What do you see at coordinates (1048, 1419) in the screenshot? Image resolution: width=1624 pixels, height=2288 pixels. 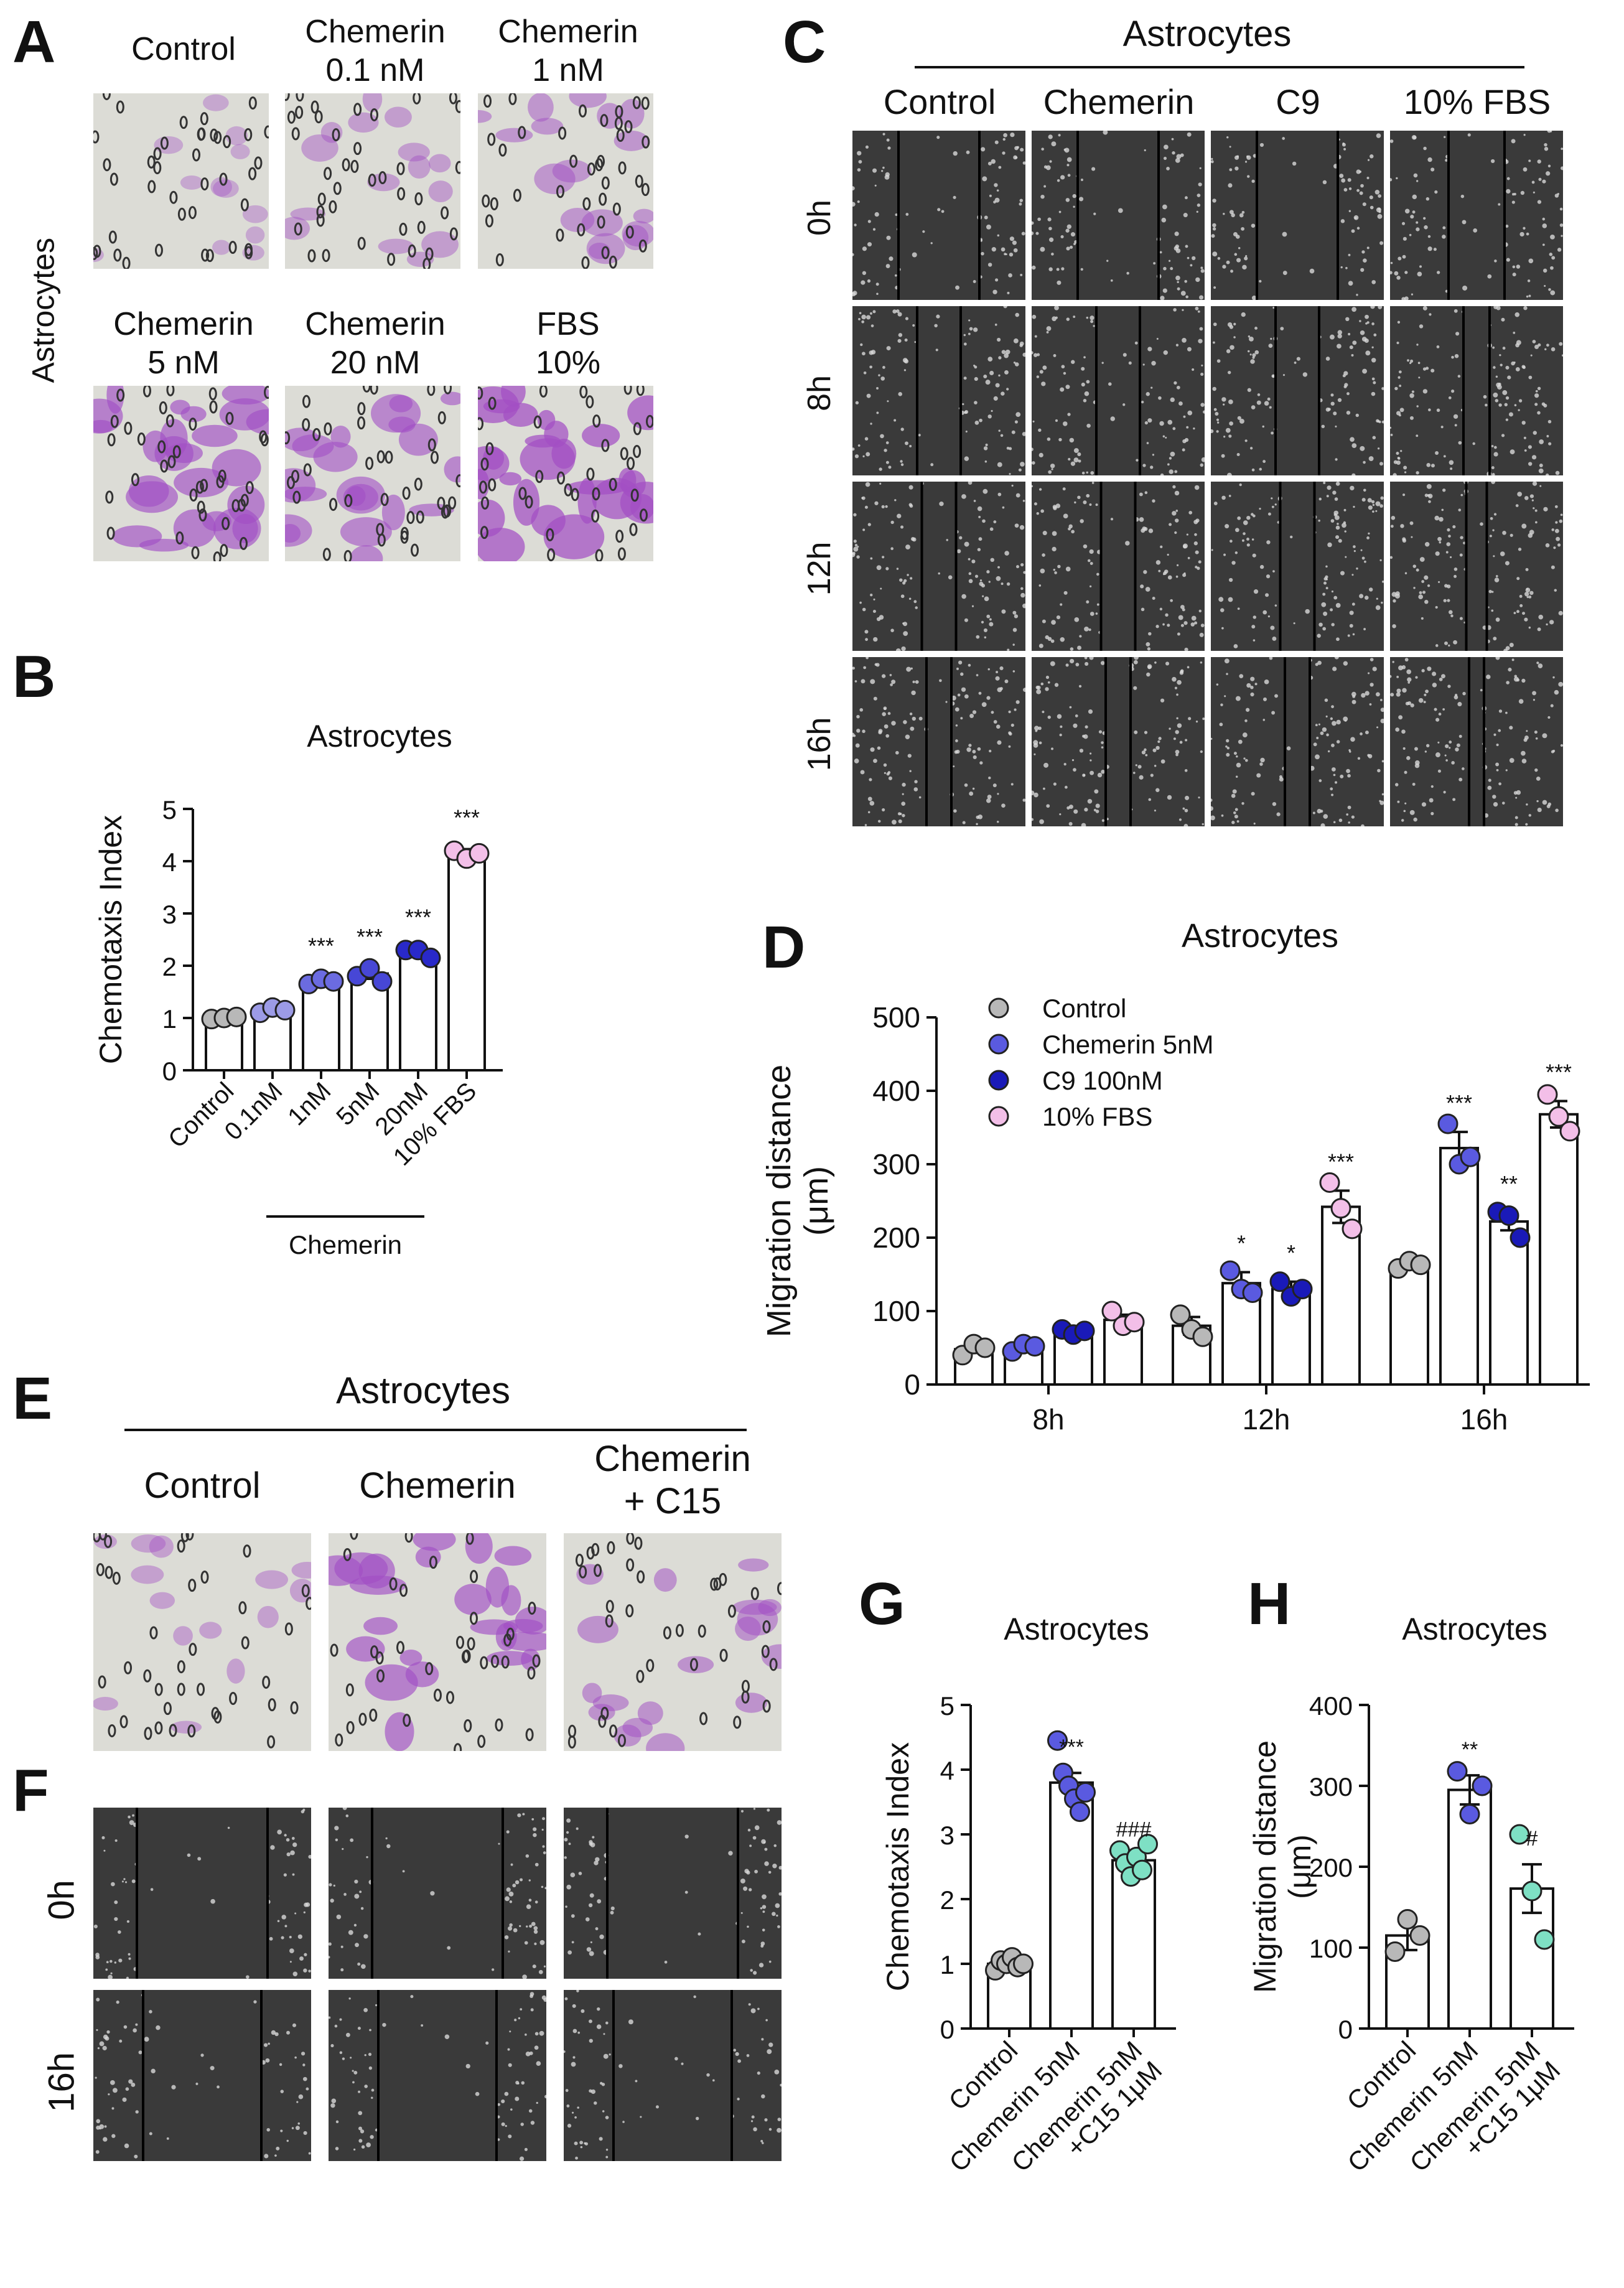 I see `x-tick-label: 8h` at bounding box center [1048, 1419].